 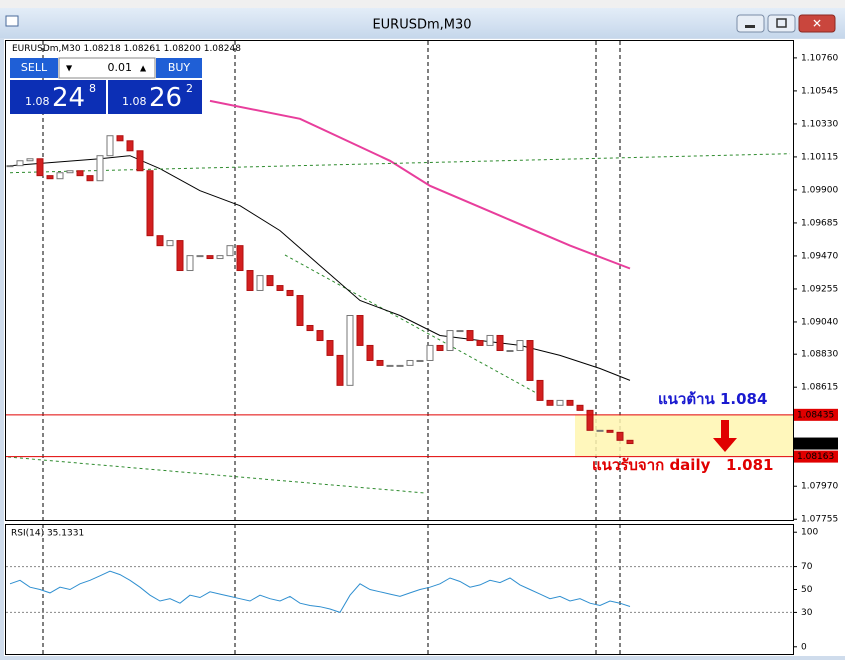 I want to click on close-icon: ✕, so click(x=817, y=24).